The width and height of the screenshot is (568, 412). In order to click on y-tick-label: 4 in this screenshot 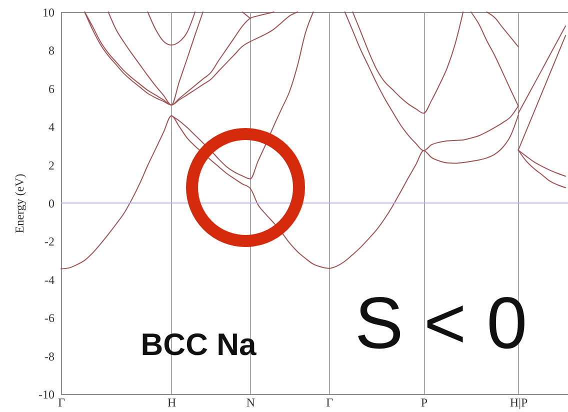, I will do `click(51, 127)`.